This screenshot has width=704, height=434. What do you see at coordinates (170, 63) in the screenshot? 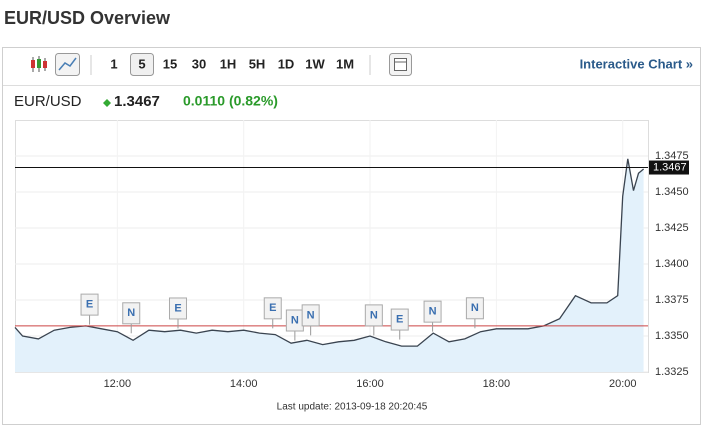
I see `interval-button: 15` at bounding box center [170, 63].